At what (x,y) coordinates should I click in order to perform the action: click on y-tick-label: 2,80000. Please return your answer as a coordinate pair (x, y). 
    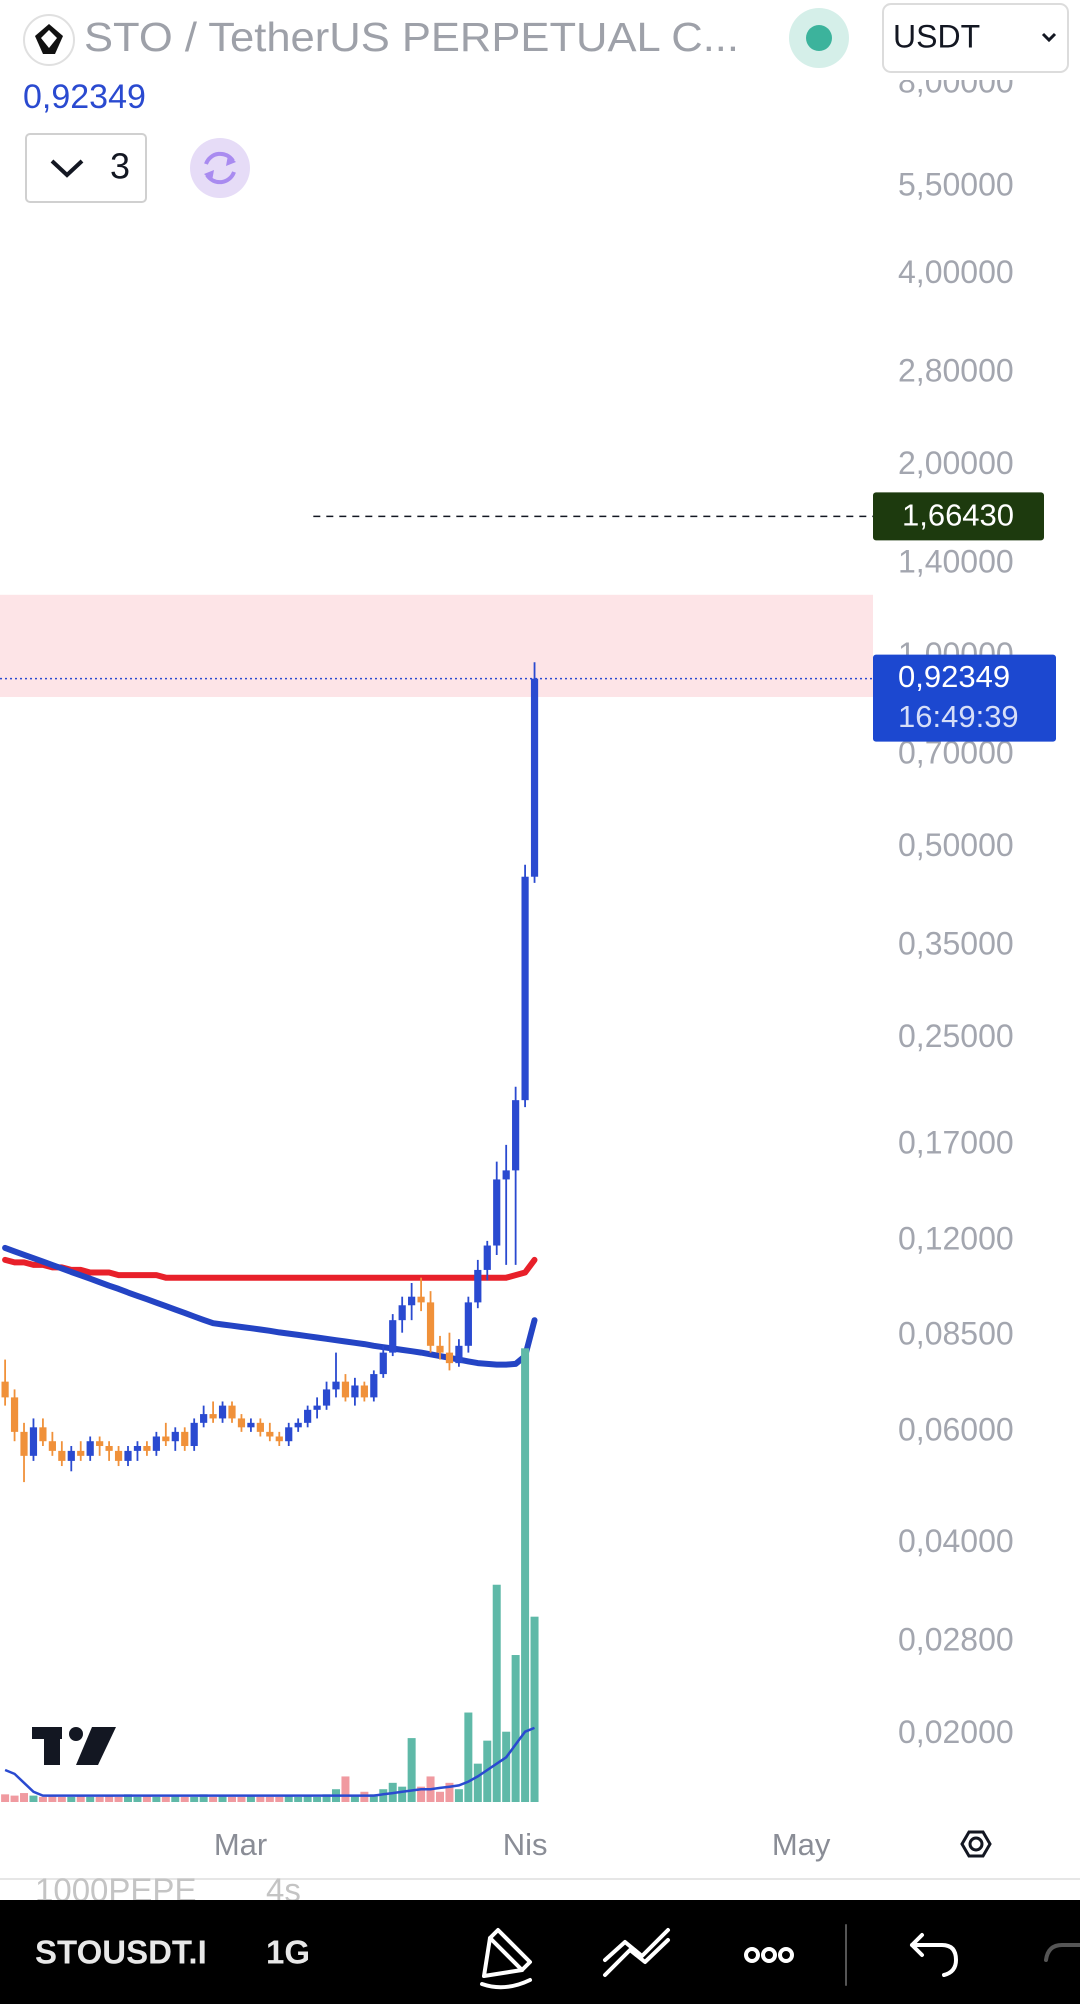
    Looking at the image, I should click on (956, 371).